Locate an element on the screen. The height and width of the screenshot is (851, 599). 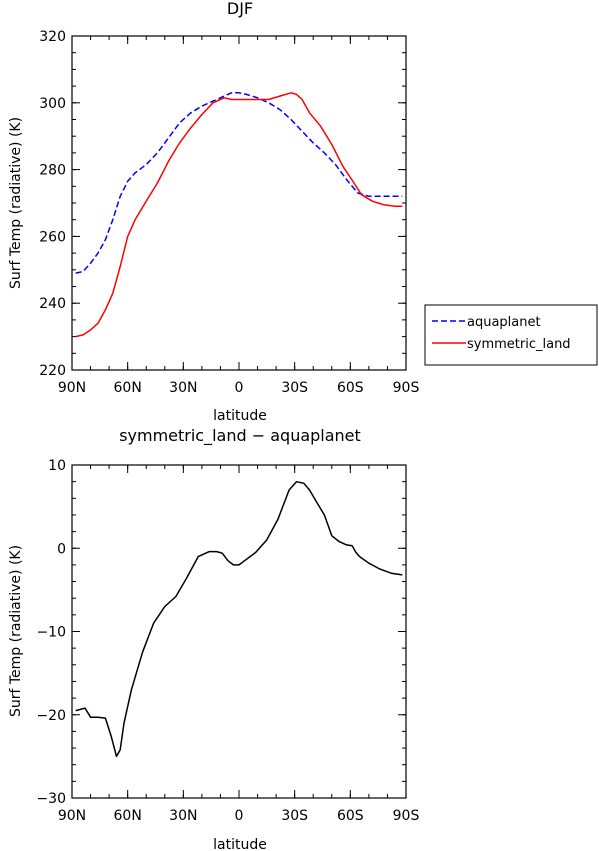
y-tick-label: 10 is located at coordinates (57, 466).